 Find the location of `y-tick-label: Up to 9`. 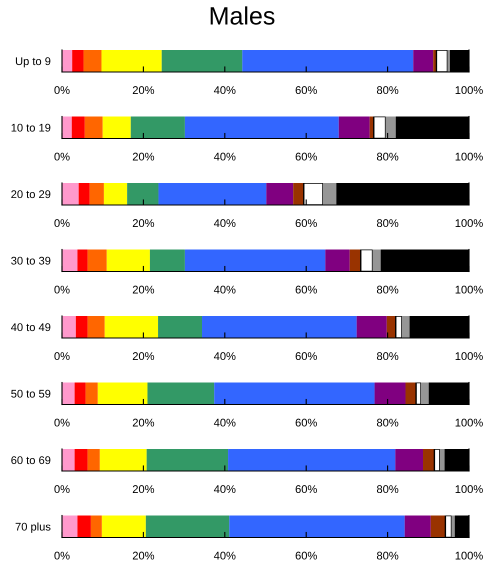

y-tick-label: Up to 9 is located at coordinates (33, 62).